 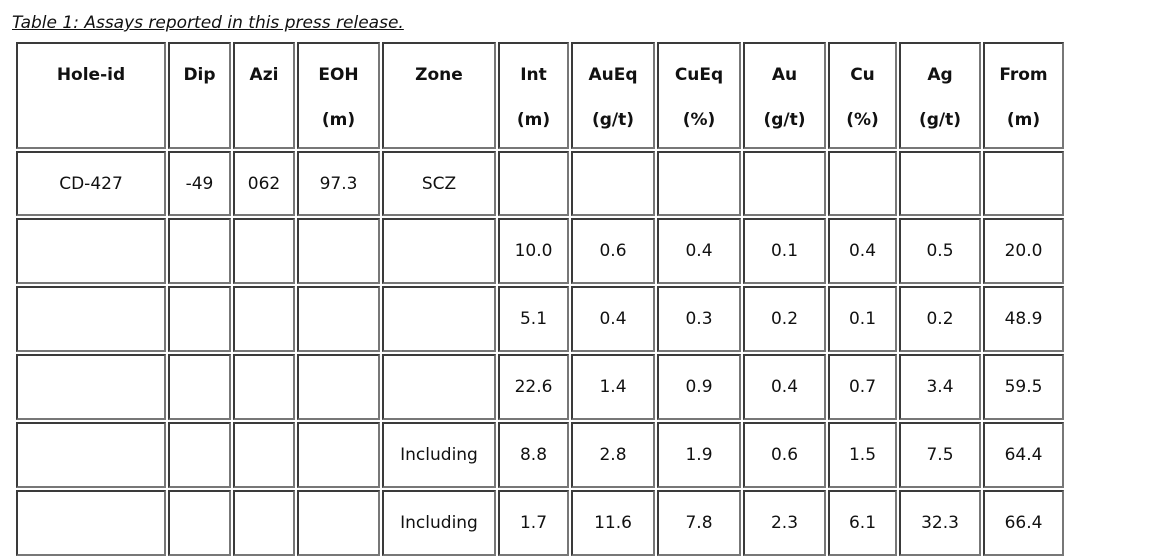 What do you see at coordinates (439, 75) in the screenshot?
I see `header-text: Zone` at bounding box center [439, 75].